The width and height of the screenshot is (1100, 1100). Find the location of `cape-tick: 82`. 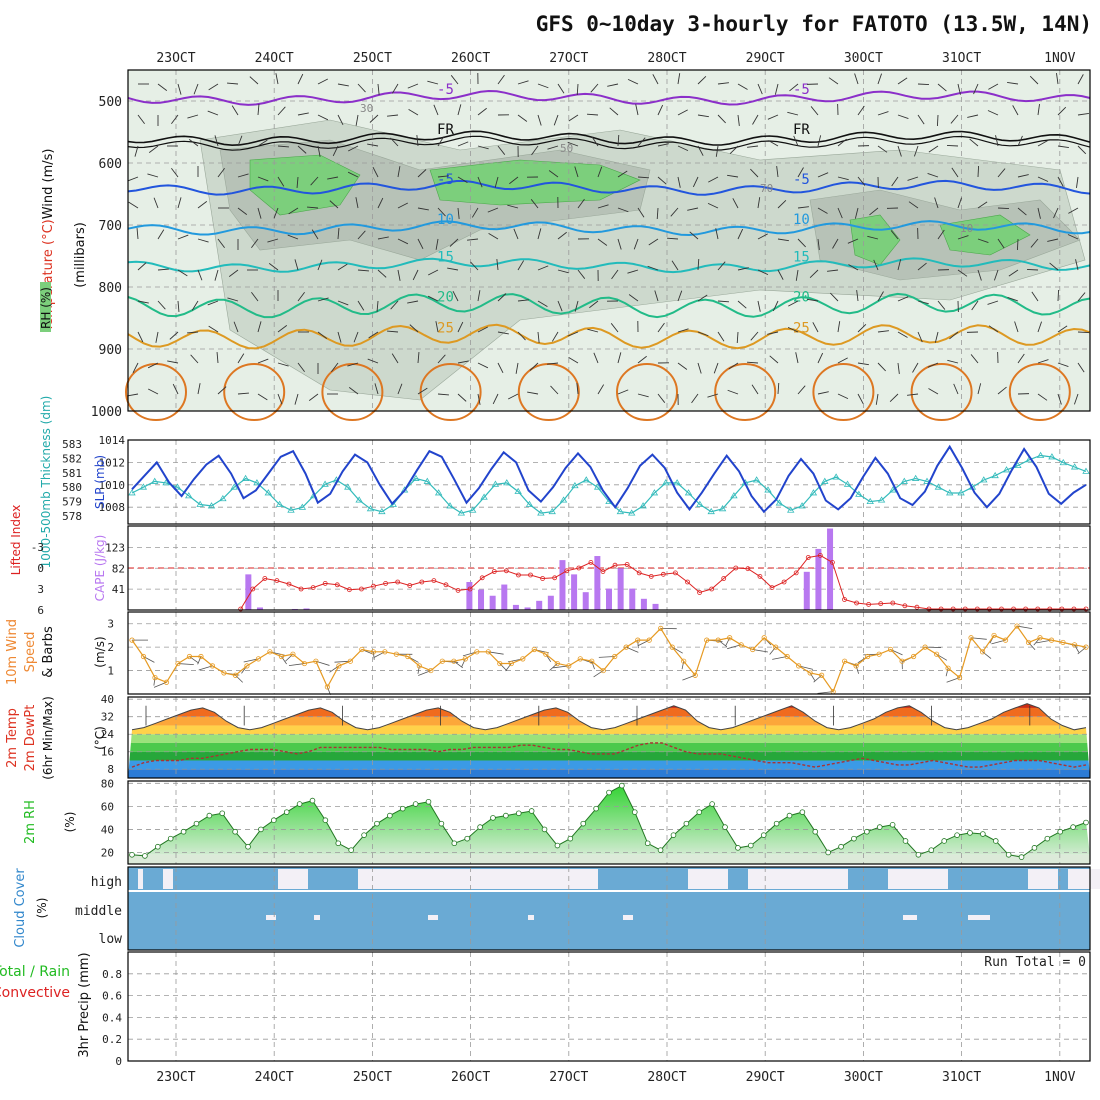

cape-tick: 82 is located at coordinates (118, 568).